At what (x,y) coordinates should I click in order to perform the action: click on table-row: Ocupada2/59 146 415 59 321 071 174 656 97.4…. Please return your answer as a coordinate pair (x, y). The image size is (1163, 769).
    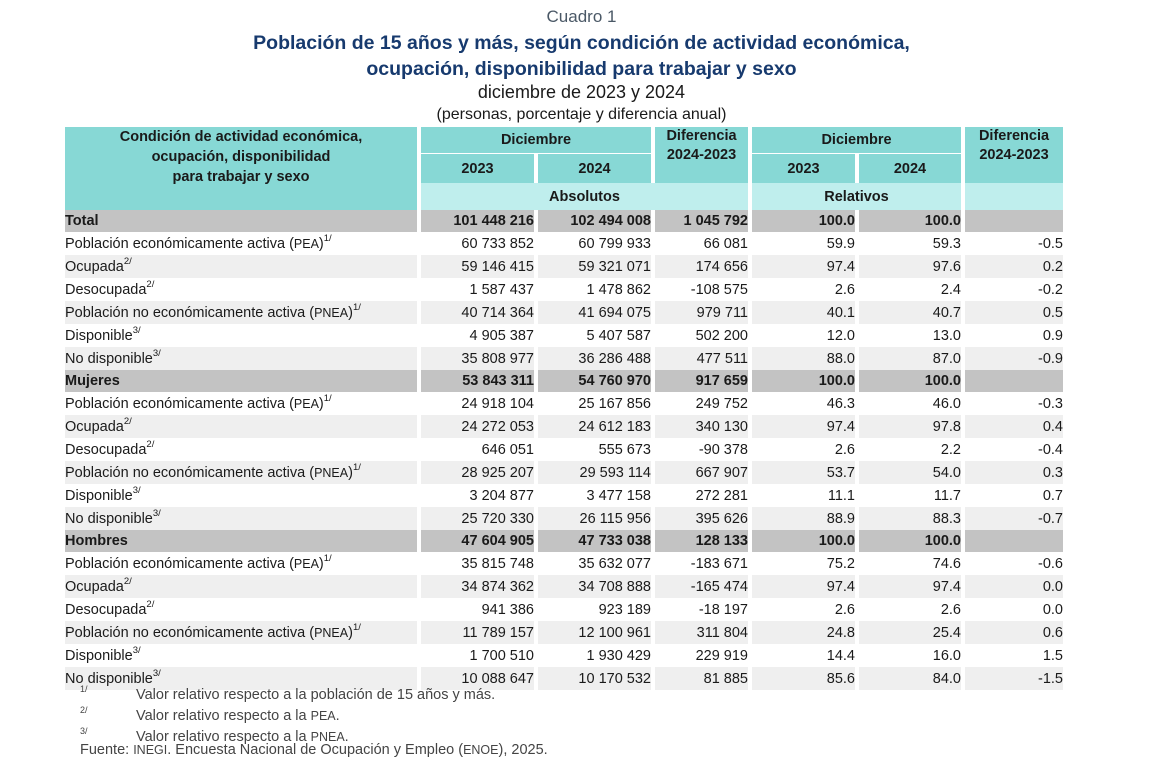
    Looking at the image, I should click on (564, 266).